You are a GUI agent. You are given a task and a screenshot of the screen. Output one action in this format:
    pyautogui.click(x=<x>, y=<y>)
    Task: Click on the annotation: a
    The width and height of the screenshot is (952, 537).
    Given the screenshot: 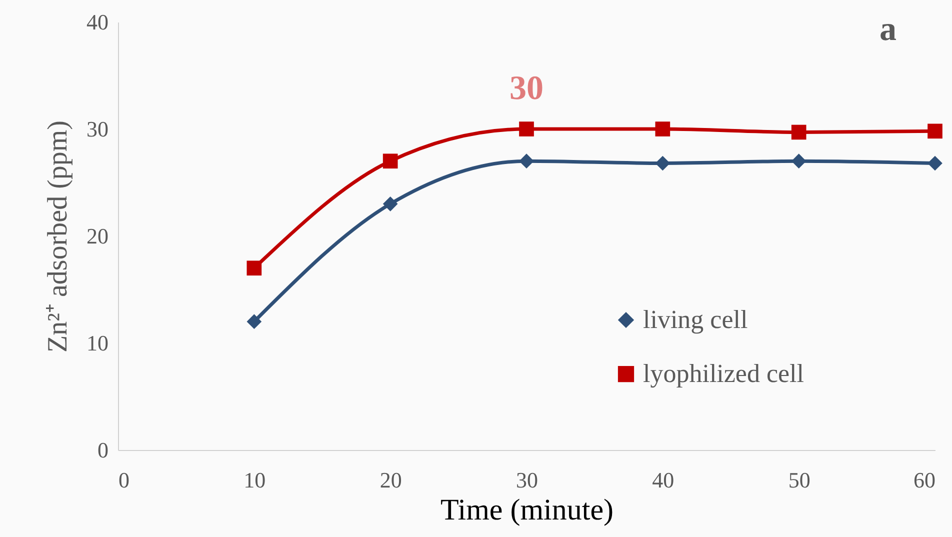 What is the action you would take?
    pyautogui.click(x=888, y=29)
    